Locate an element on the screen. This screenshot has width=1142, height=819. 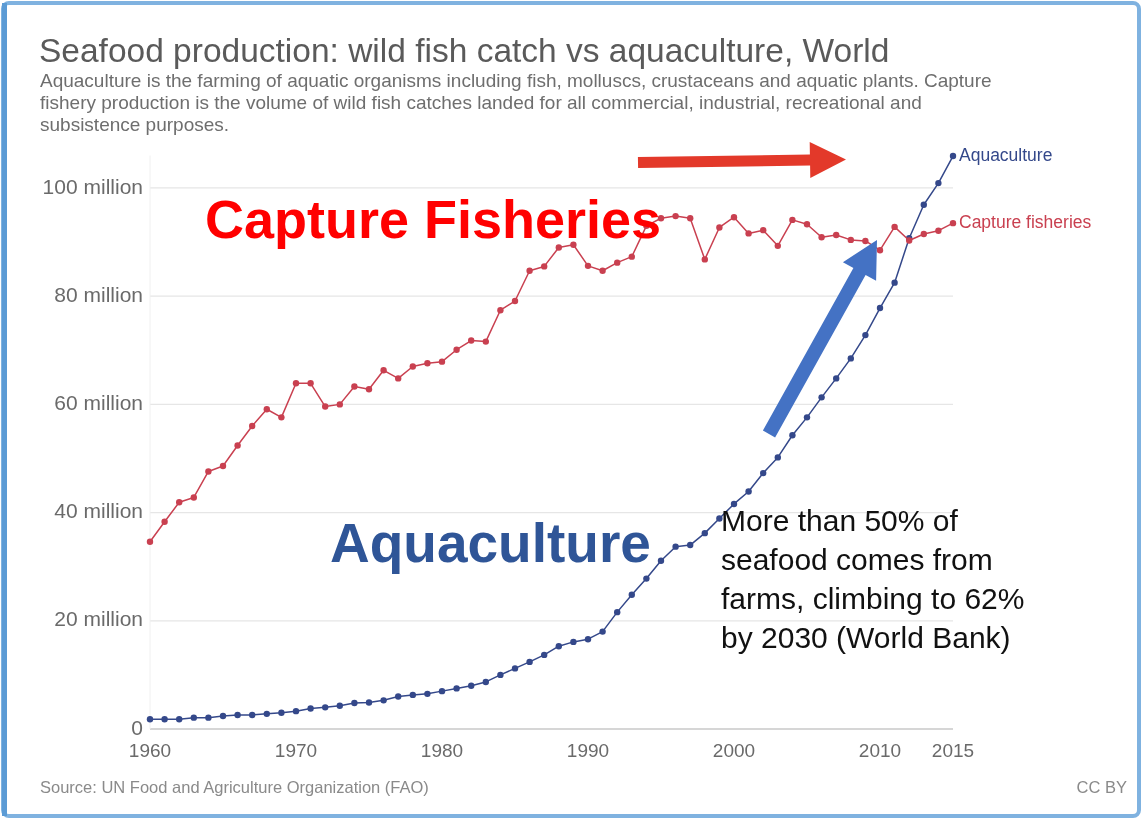
x-tick-label: 2015 is located at coordinates (953, 751).